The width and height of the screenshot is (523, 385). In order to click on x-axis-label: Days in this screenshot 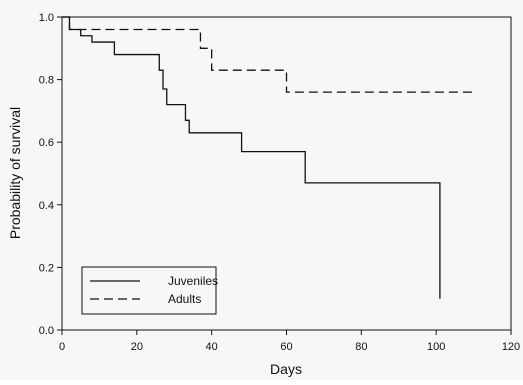, I will do `click(286, 369)`.